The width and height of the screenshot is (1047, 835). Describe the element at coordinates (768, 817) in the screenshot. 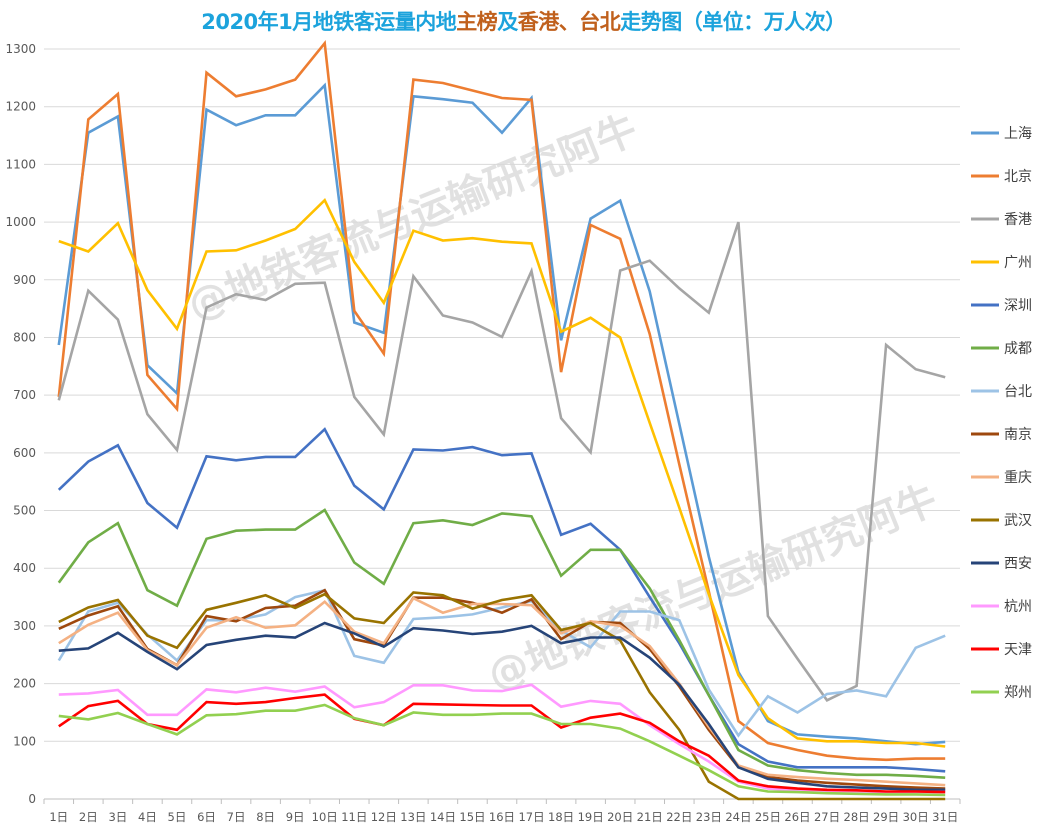

I see `x-tick-label: 25日` at that location.